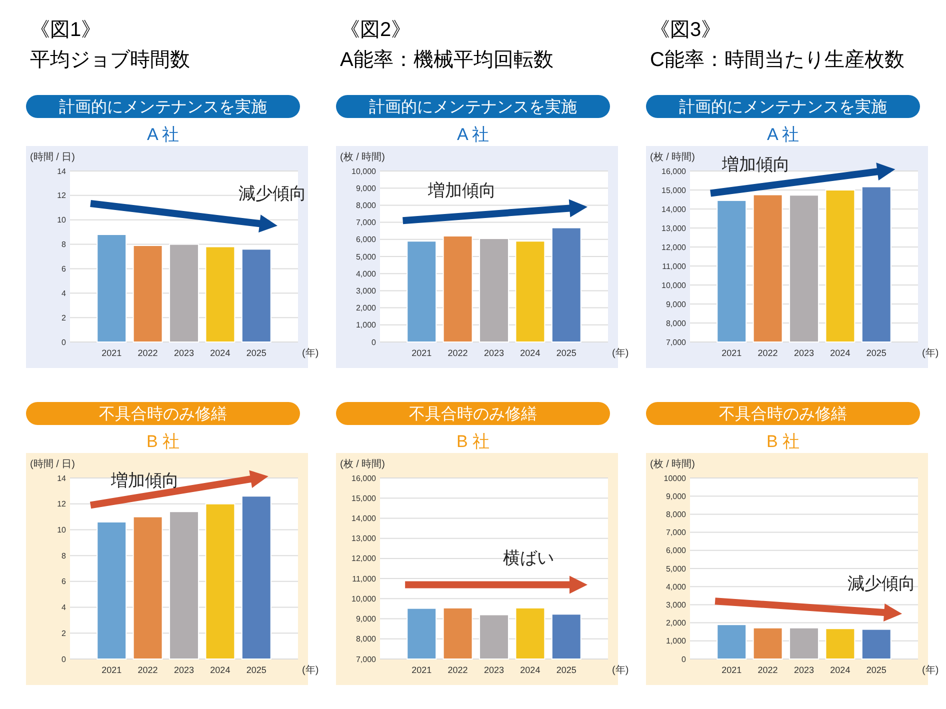 The width and height of the screenshot is (946, 709). Describe the element at coordinates (881, 583) in the screenshot. I see `annotation: 減少傾向` at that location.